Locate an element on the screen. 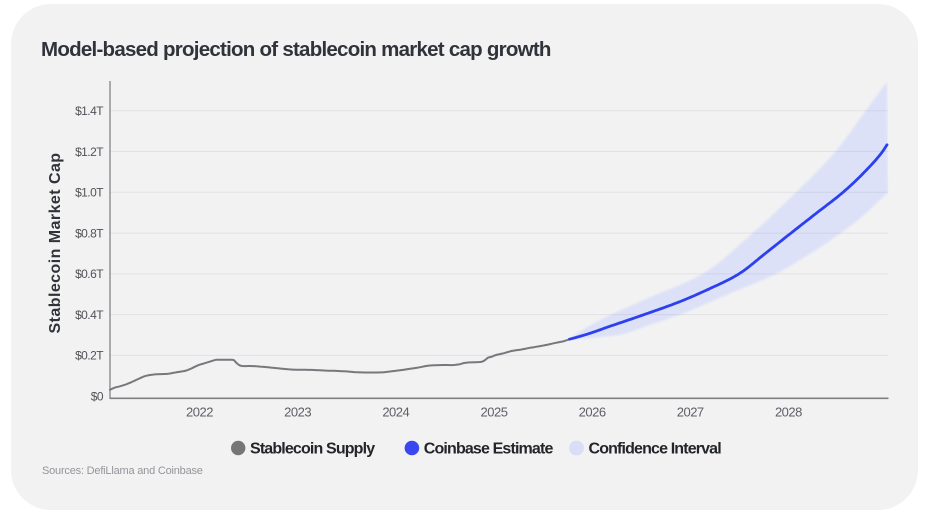 This screenshot has width=932, height=519. svg-text: $0 is located at coordinates (97, 397).